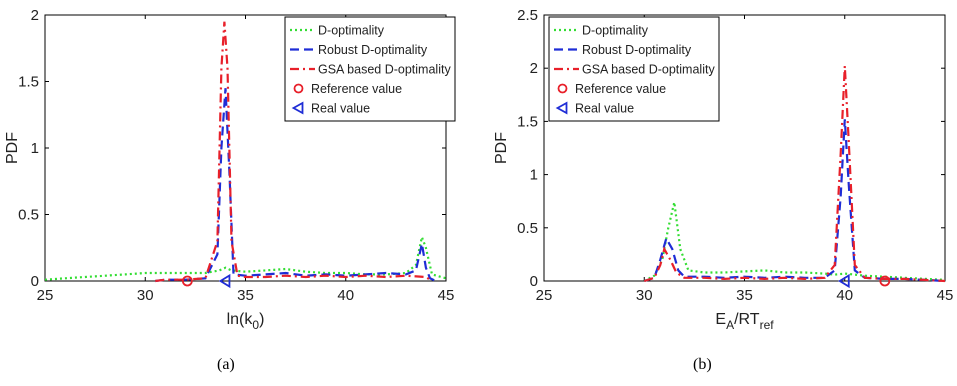 The width and height of the screenshot is (957, 386). I want to click on y-tick-label: 2.5, so click(527, 15).